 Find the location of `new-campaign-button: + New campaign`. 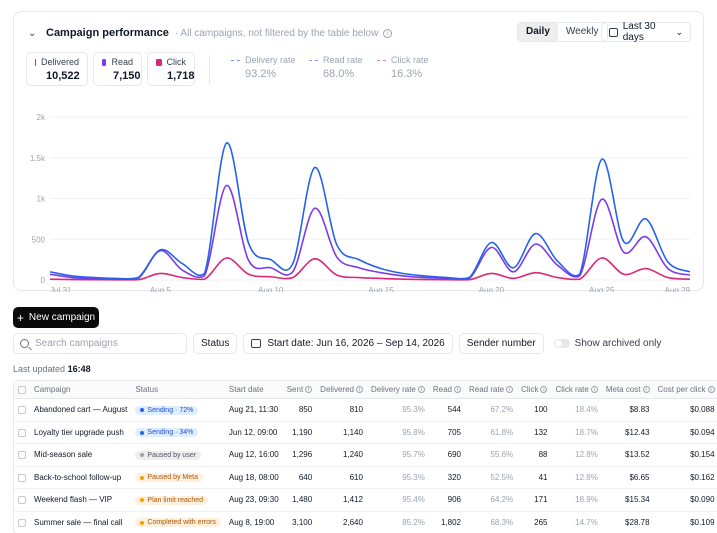

new-campaign-button: + New campaign is located at coordinates (56, 317).